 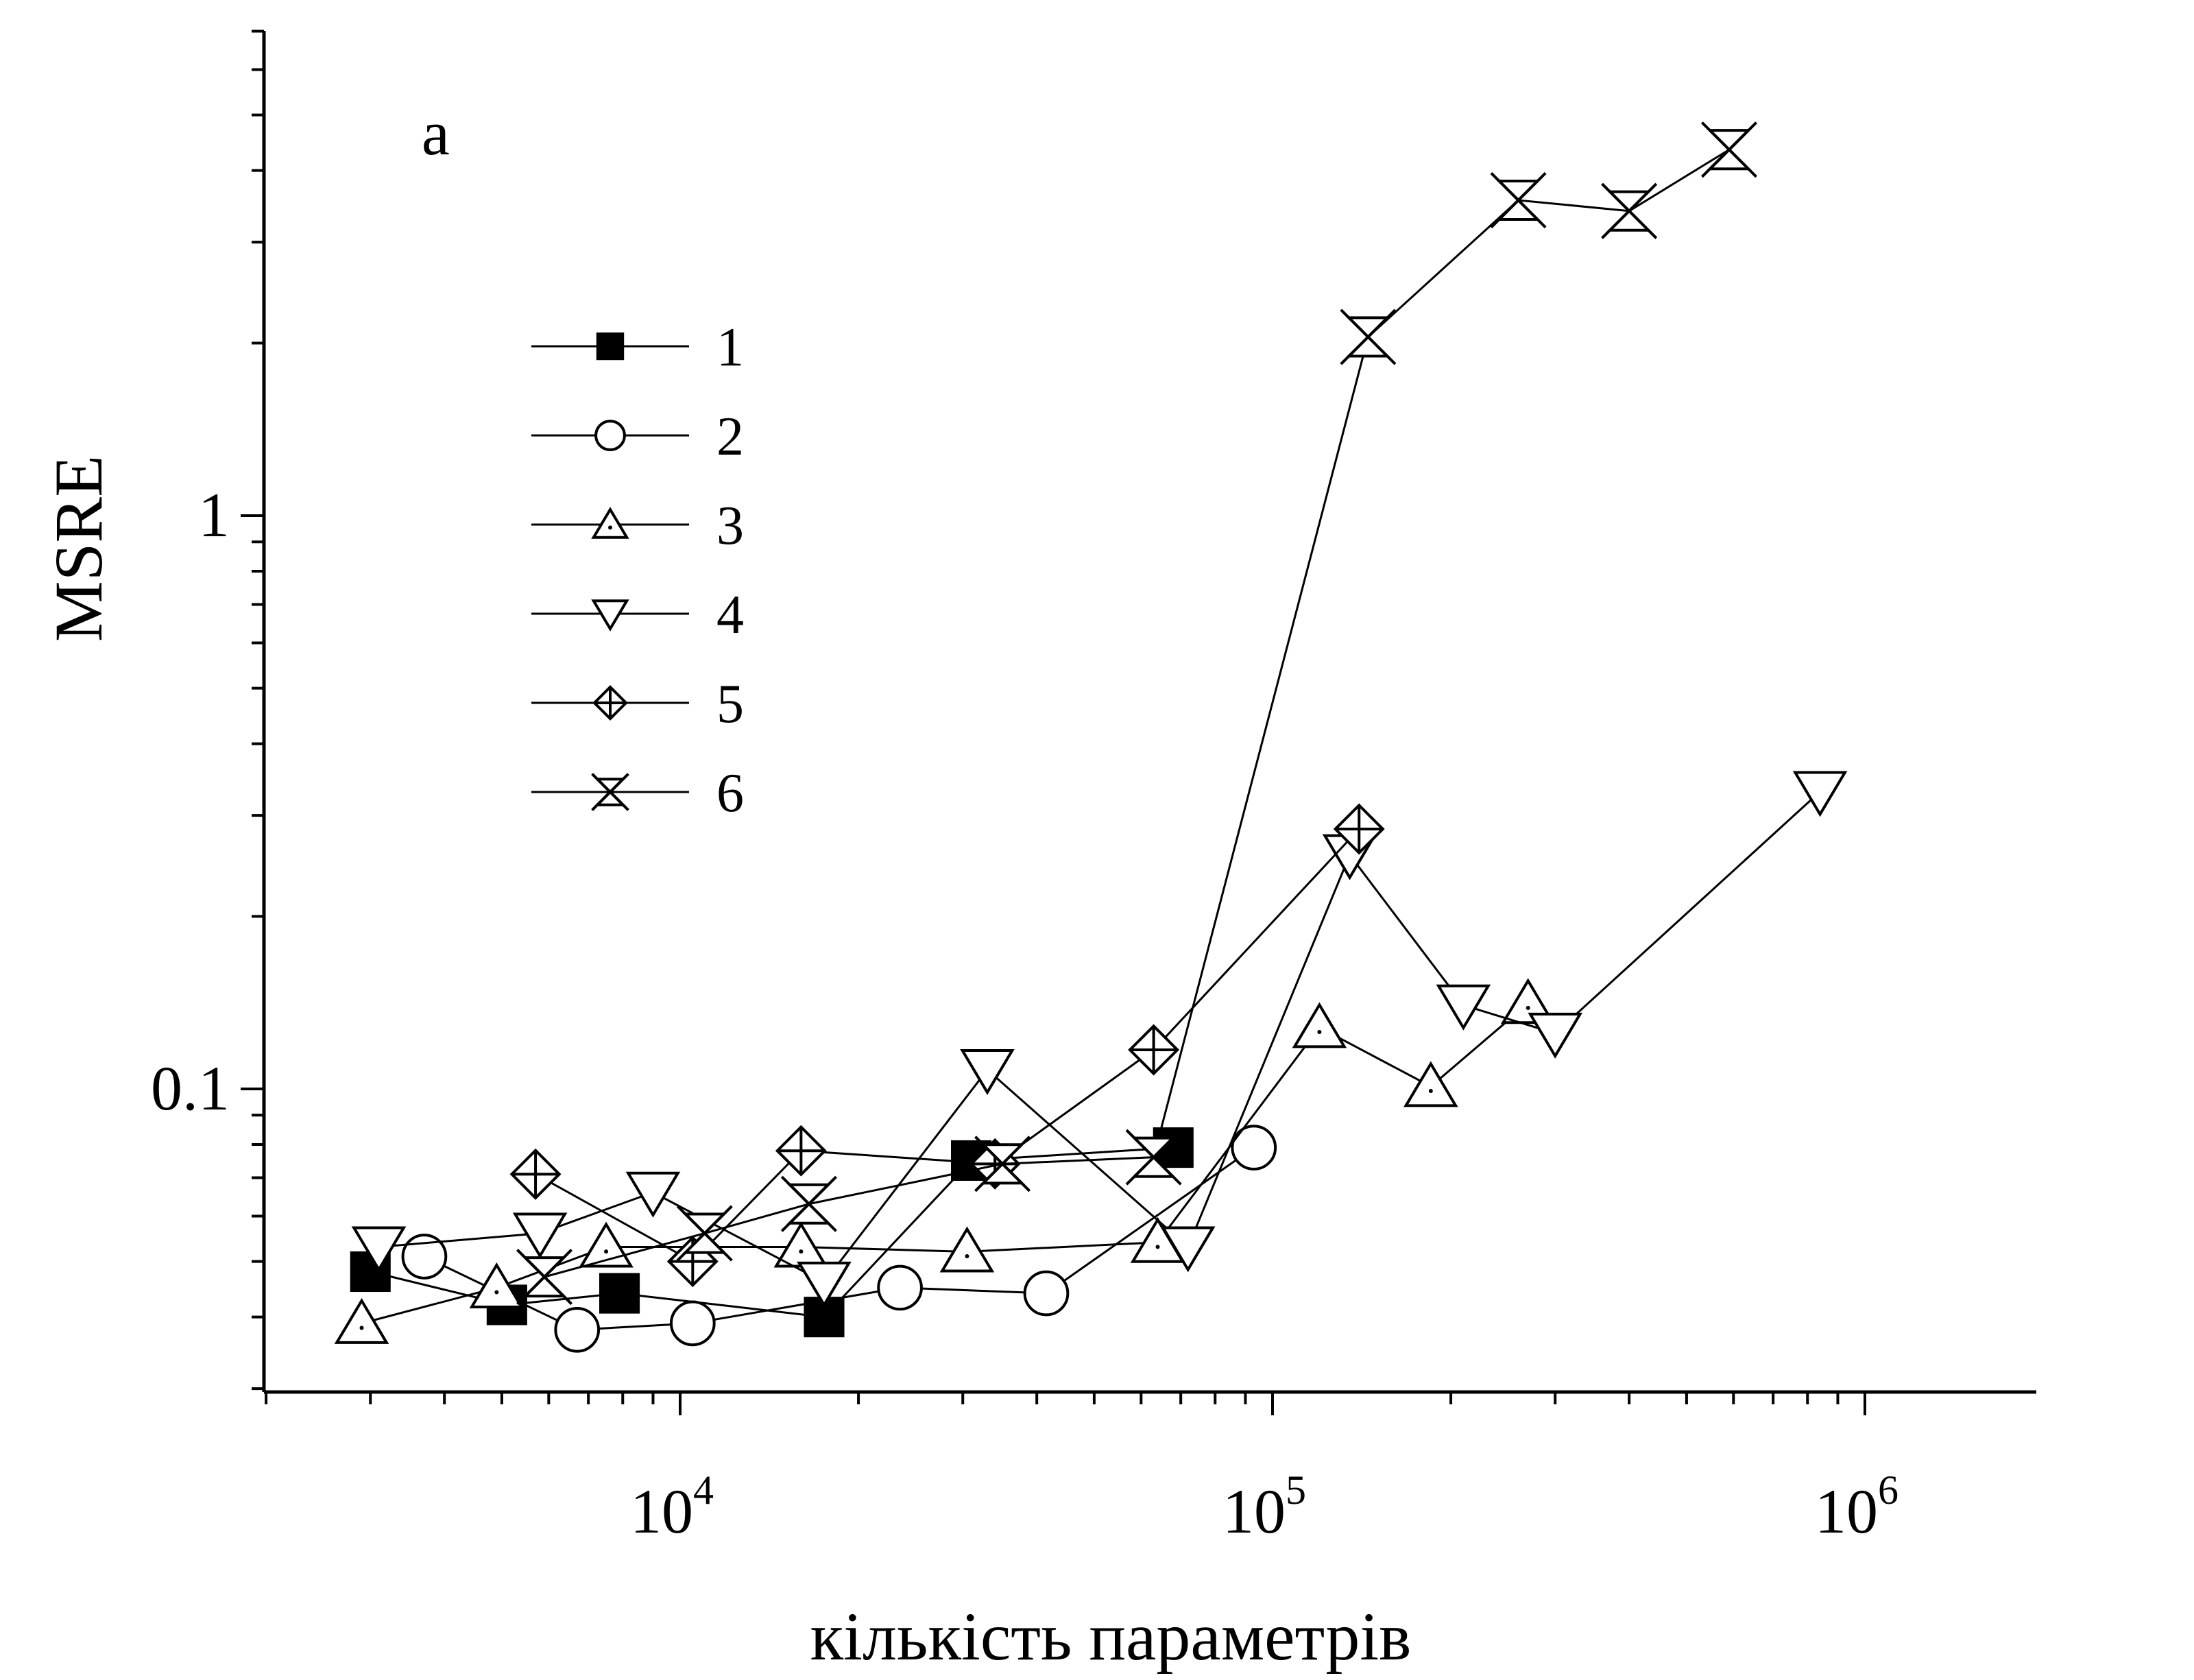 I want to click on legend-item-6: 6, so click(x=637, y=793).